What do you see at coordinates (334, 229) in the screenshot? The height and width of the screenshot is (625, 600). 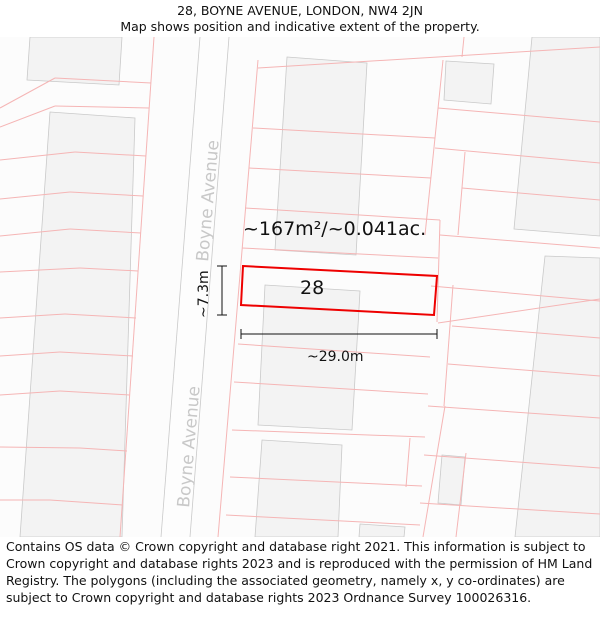 I see `area-label: ~167m²/~0.041ac.` at bounding box center [334, 229].